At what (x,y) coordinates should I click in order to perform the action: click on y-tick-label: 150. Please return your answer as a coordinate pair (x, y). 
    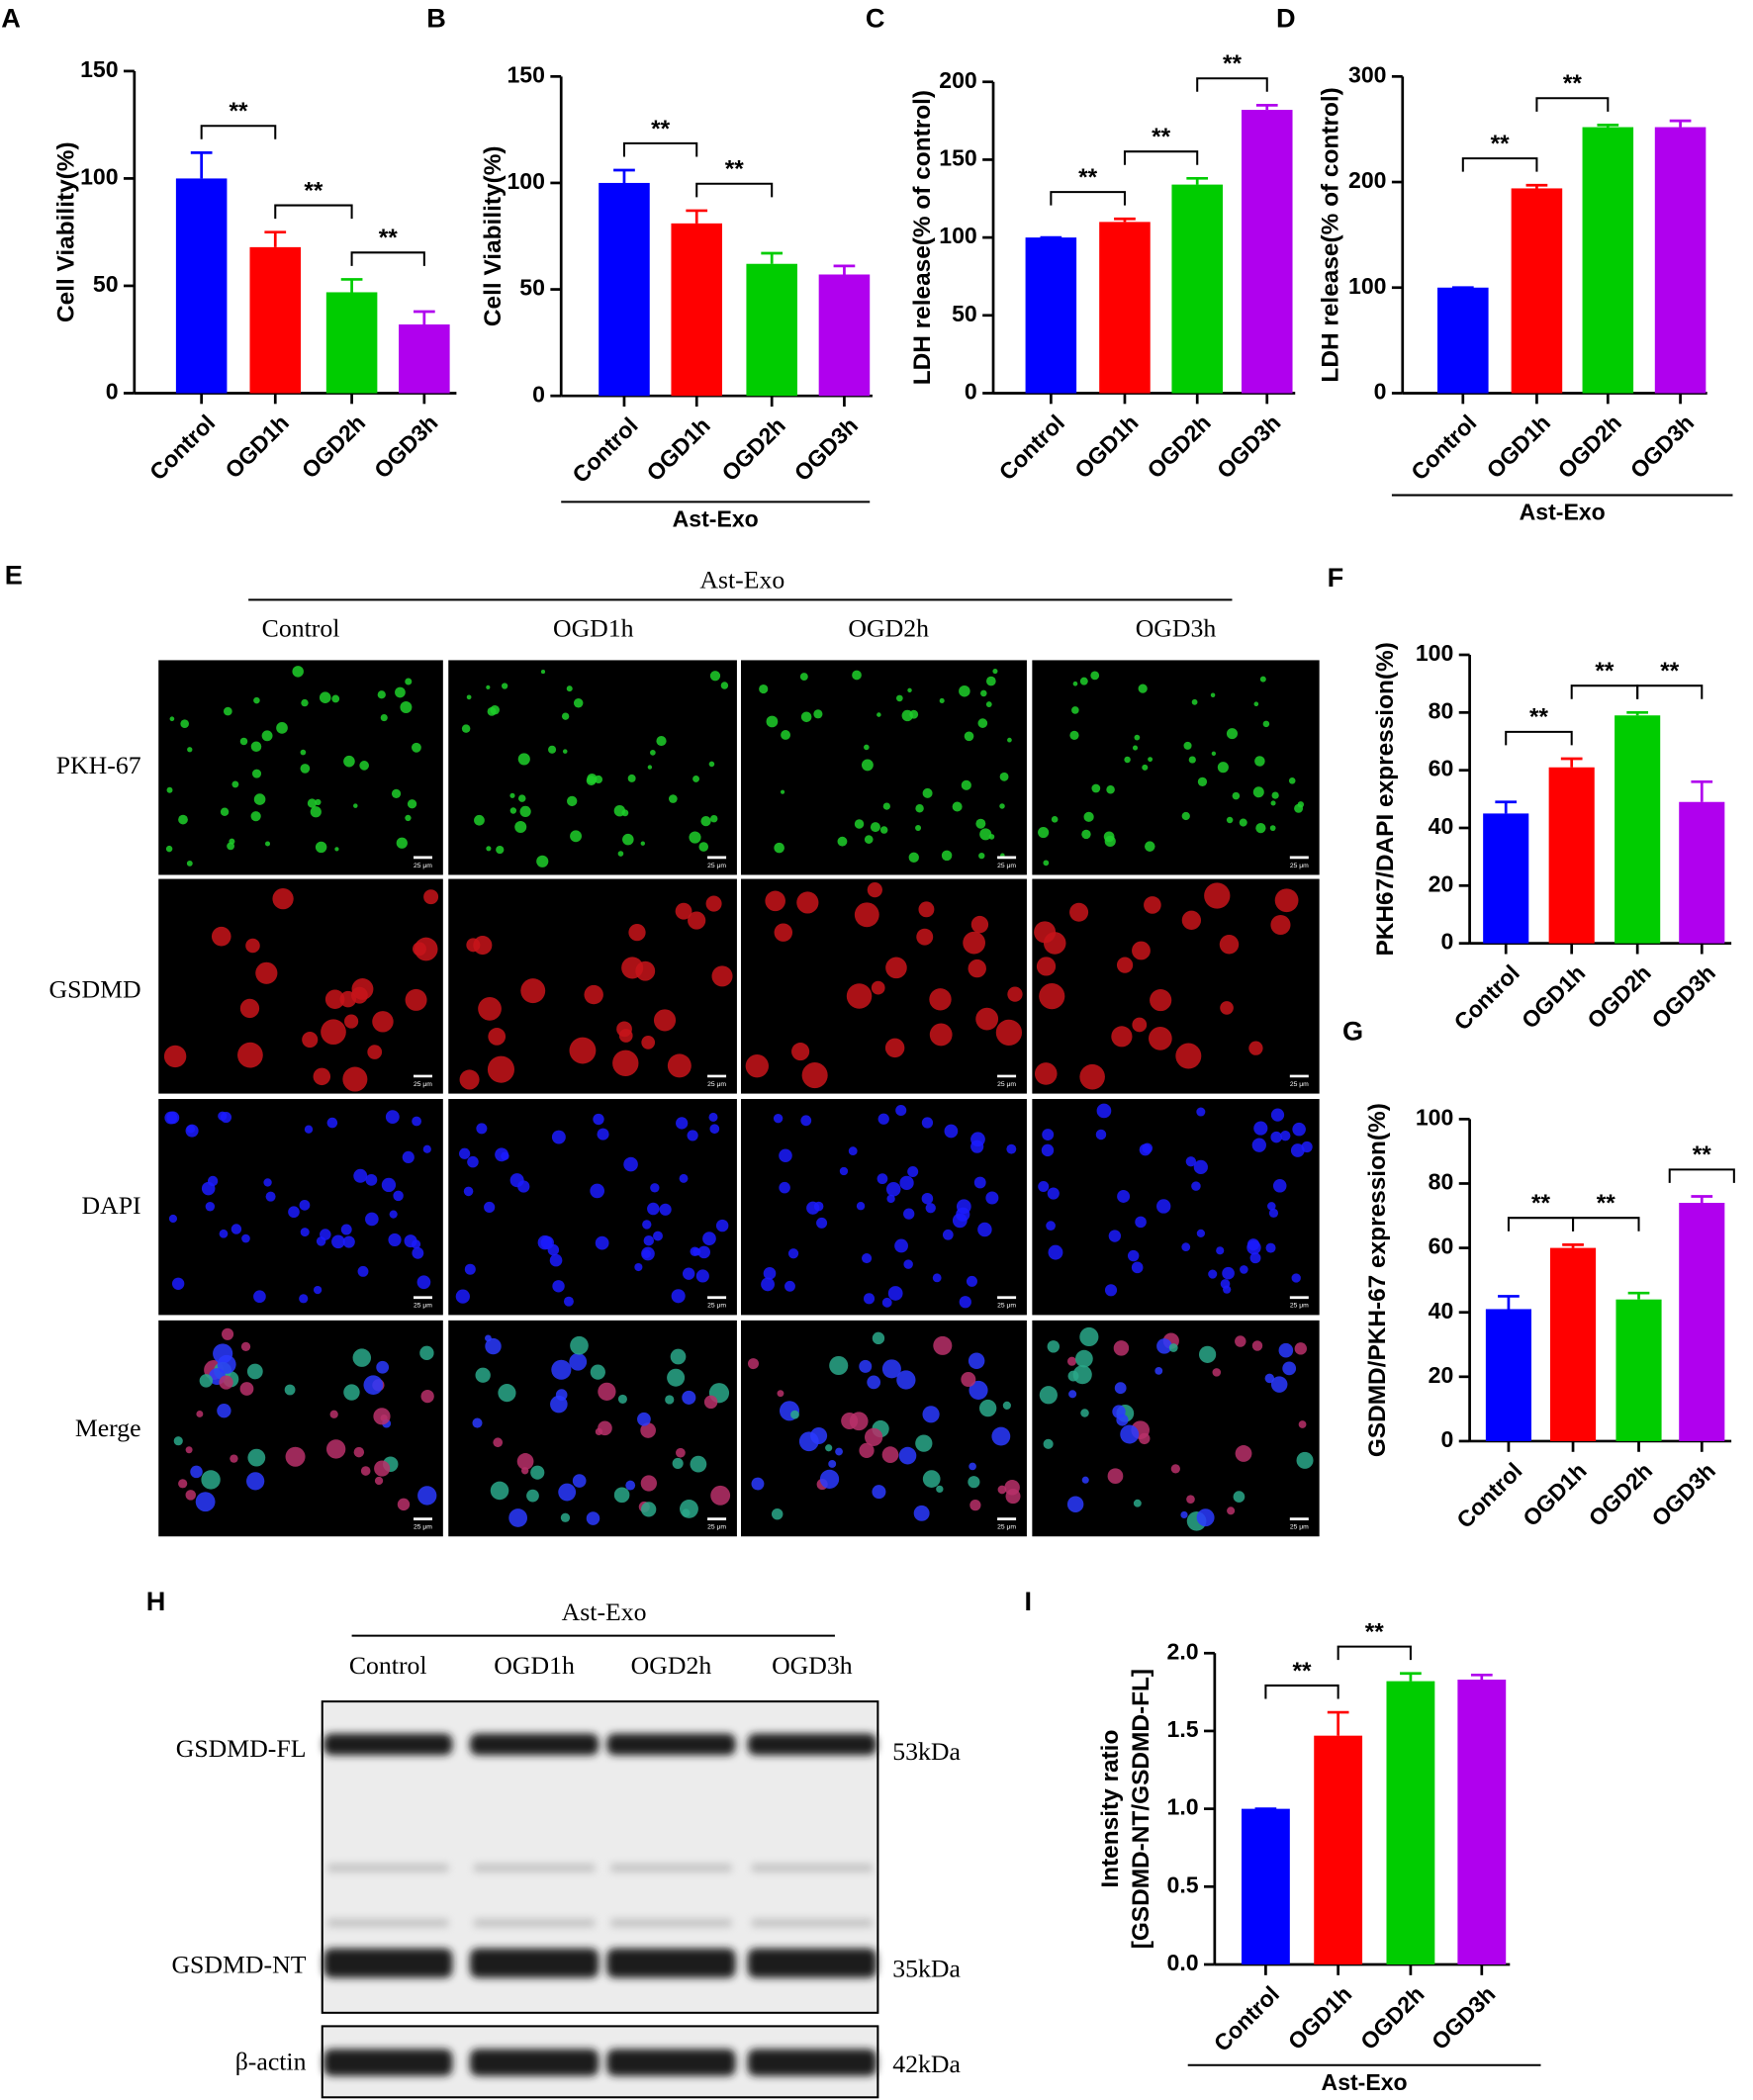
    Looking at the image, I should click on (525, 74).